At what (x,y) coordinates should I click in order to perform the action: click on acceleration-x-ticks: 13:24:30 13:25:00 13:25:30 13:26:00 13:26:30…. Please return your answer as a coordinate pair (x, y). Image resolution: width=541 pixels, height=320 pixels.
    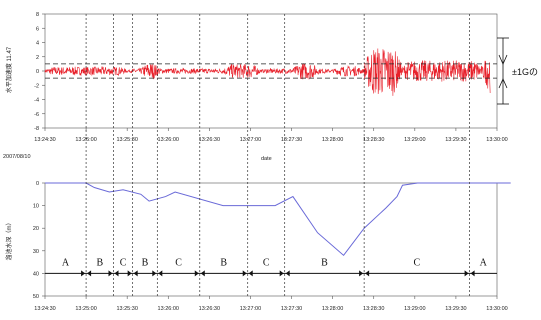
    Looking at the image, I should click on (271, 135).